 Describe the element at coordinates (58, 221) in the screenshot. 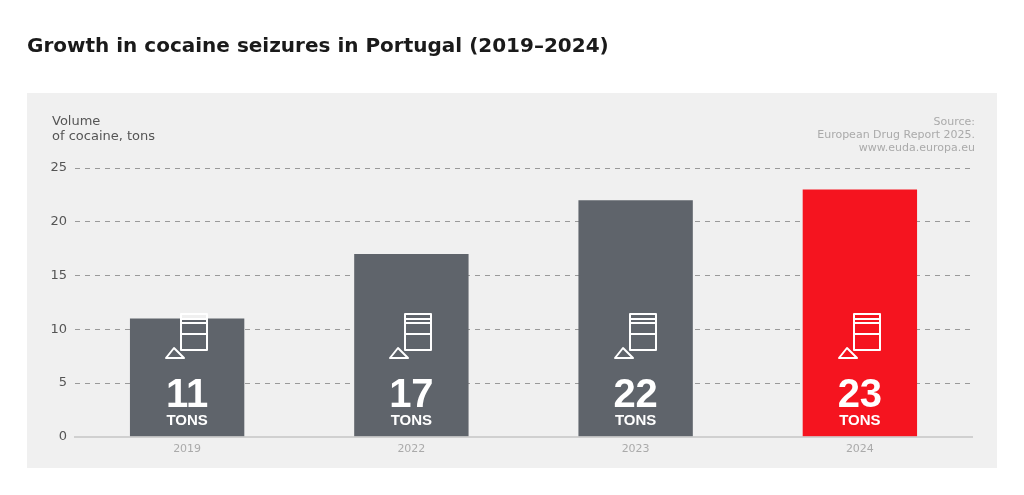

I see `y-tick-label: 20` at that location.